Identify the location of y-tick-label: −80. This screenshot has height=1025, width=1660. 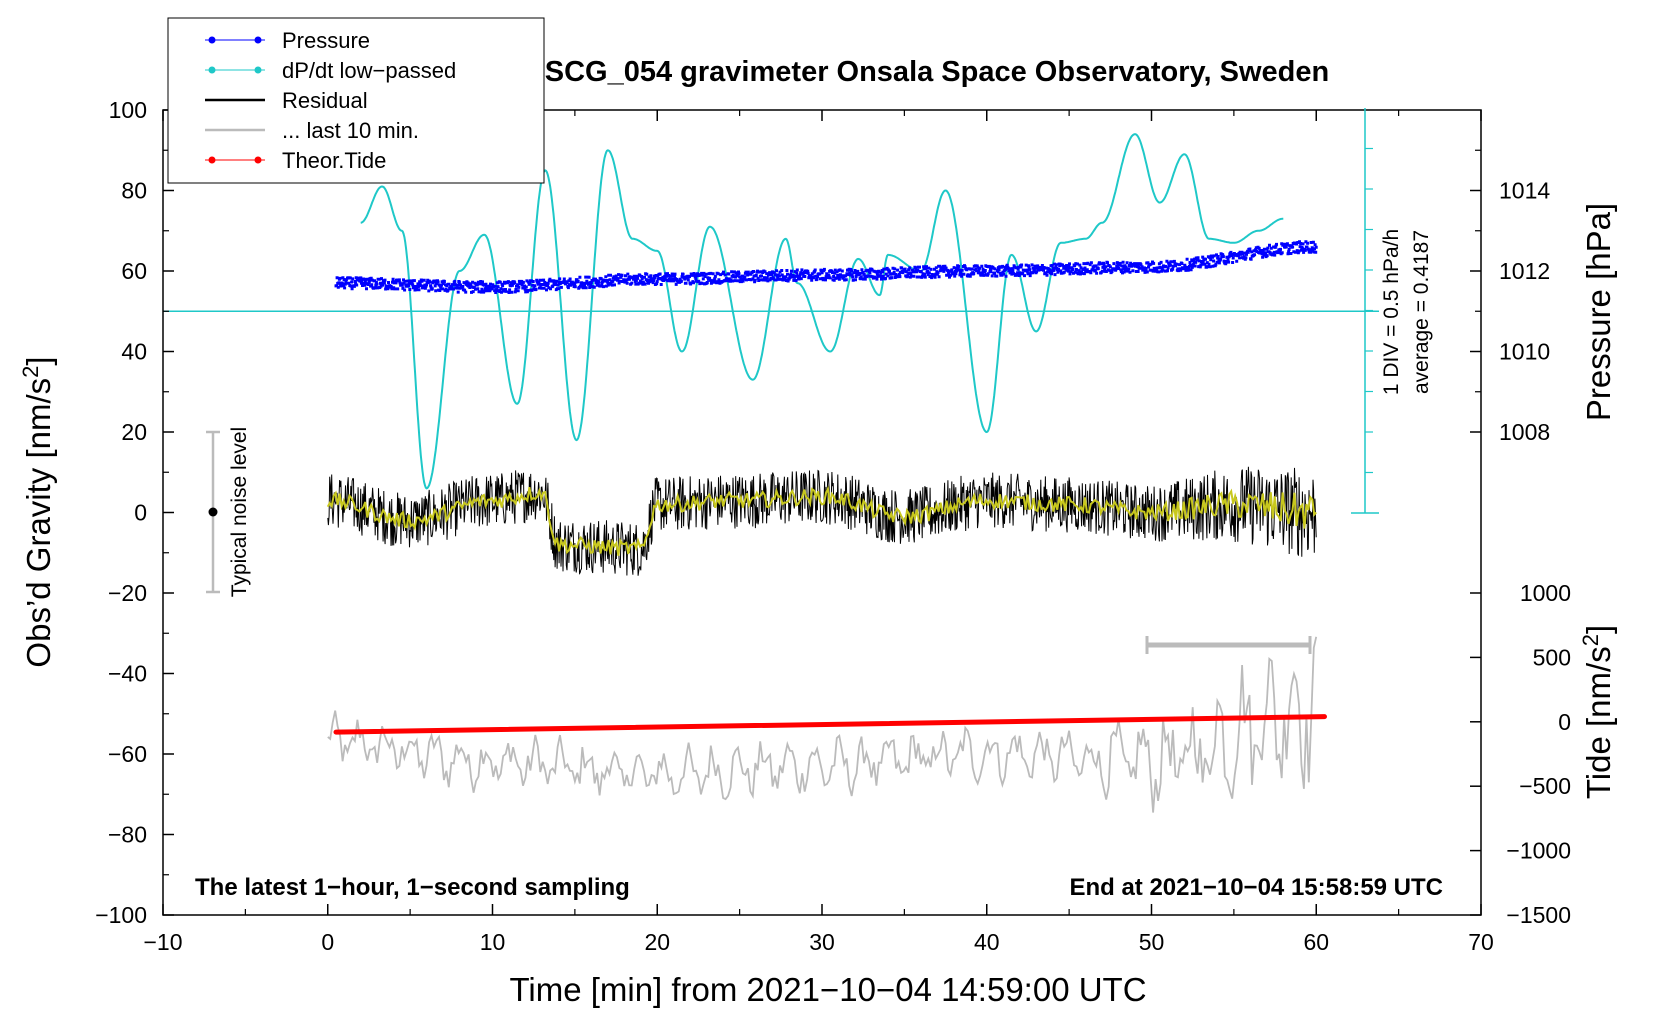
(127, 835).